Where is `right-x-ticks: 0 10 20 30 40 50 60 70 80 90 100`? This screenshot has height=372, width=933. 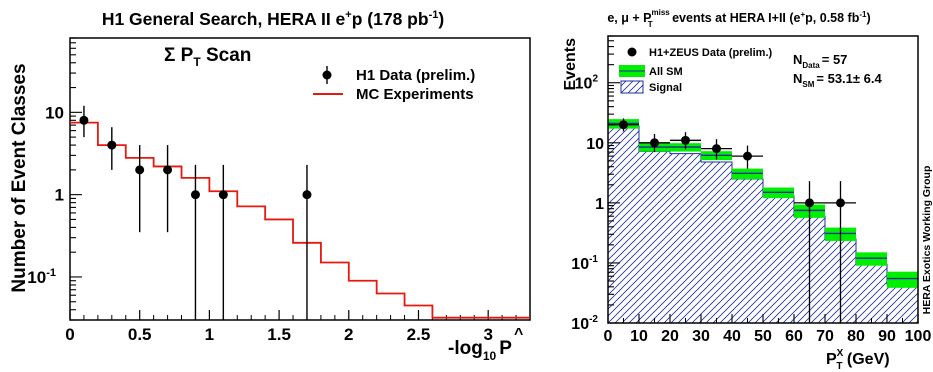
right-x-ticks: 0 10 20 30 40 50 60 70 80 90 100 is located at coordinates (768, 329).